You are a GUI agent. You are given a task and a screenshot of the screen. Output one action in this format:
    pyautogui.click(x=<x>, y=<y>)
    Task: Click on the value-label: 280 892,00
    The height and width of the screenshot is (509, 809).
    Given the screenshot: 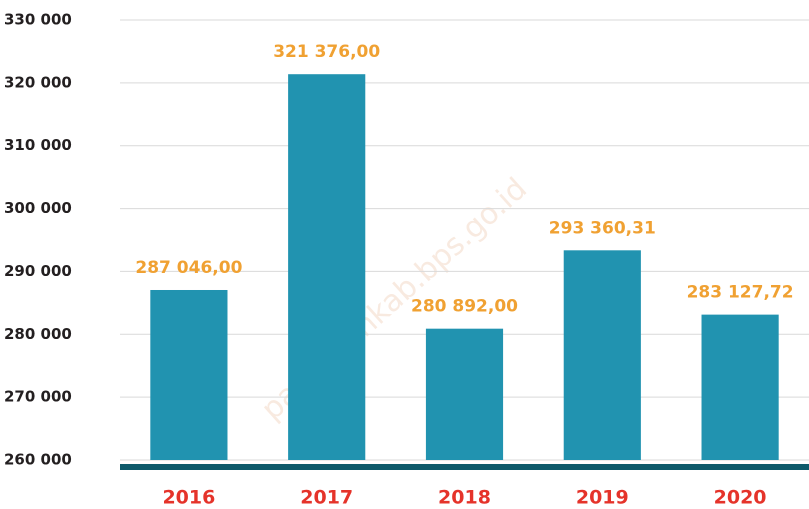 What is the action you would take?
    pyautogui.click(x=464, y=307)
    